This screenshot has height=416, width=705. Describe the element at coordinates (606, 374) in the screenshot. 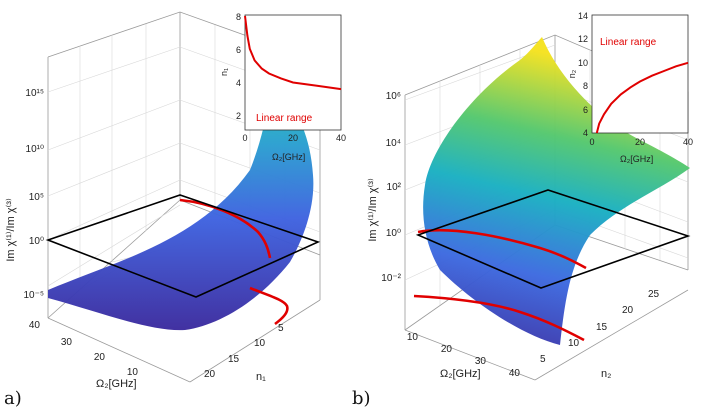

I see `panel-b-y-label: n₂` at that location.